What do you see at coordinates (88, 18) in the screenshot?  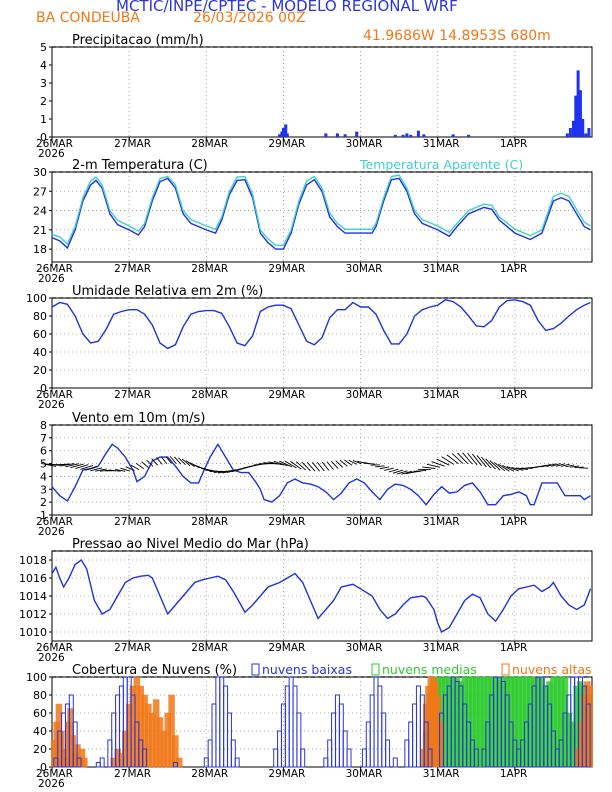 I see `header-location: BA CONDEUBA` at bounding box center [88, 18].